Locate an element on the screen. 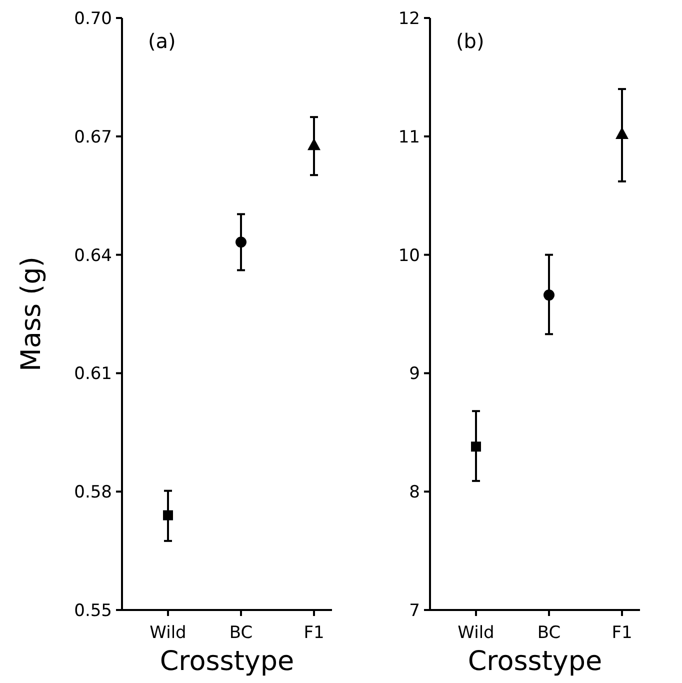  y-axis-title: Mass (g) is located at coordinates (31, 314).